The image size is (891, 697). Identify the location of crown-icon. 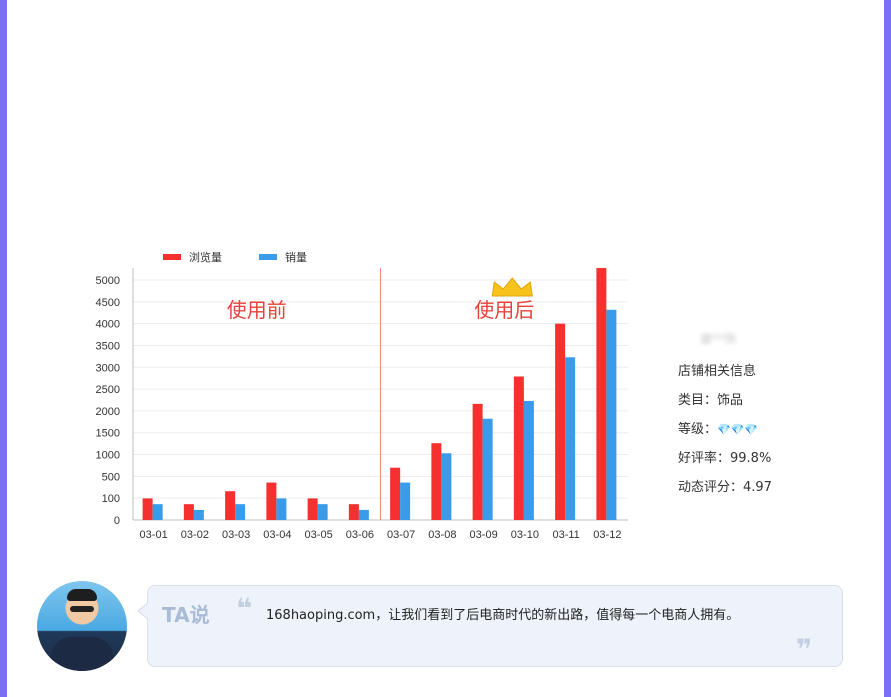
(512, 287).